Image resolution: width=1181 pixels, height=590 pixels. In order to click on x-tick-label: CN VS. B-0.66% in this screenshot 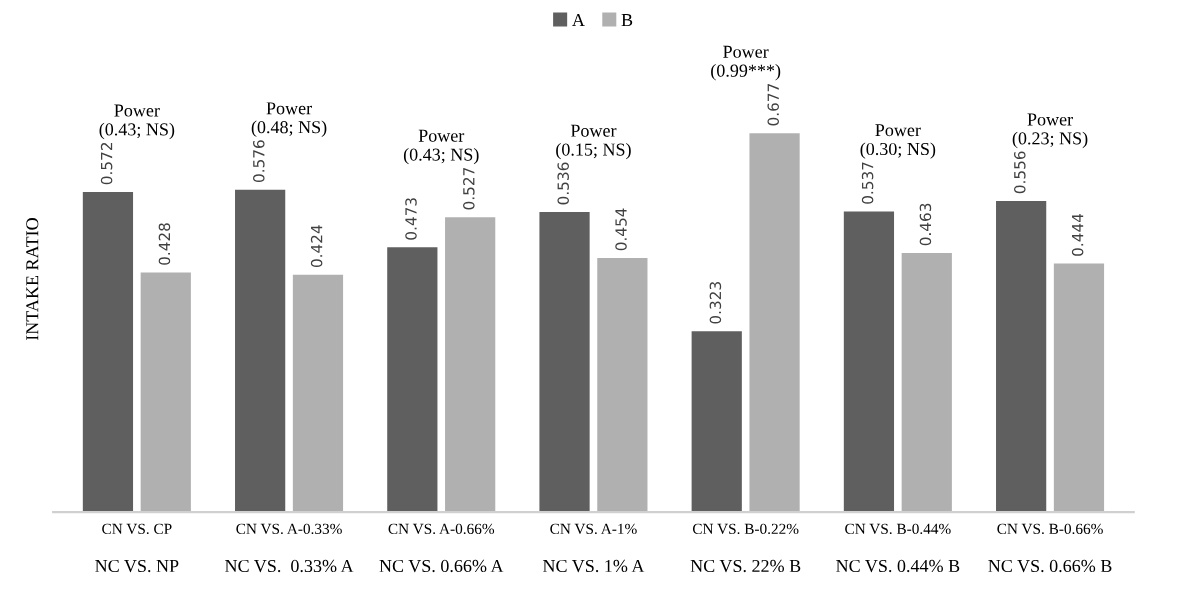, I will do `click(1050, 529)`.